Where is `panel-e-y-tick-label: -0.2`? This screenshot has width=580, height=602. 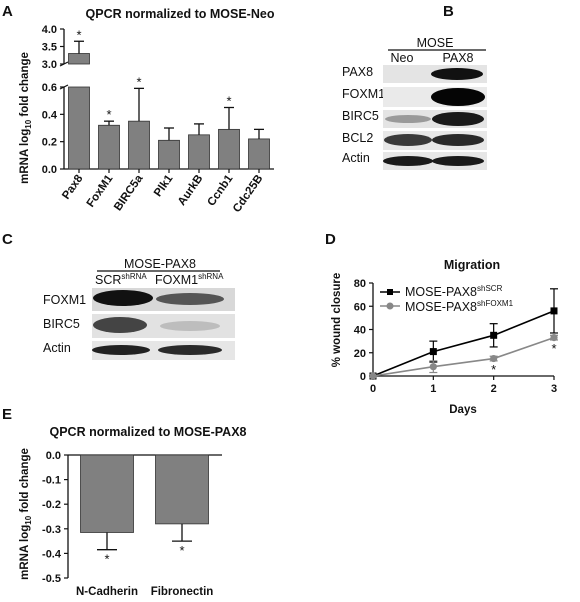 panel-e-y-tick-label: -0.2 is located at coordinates (51, 505).